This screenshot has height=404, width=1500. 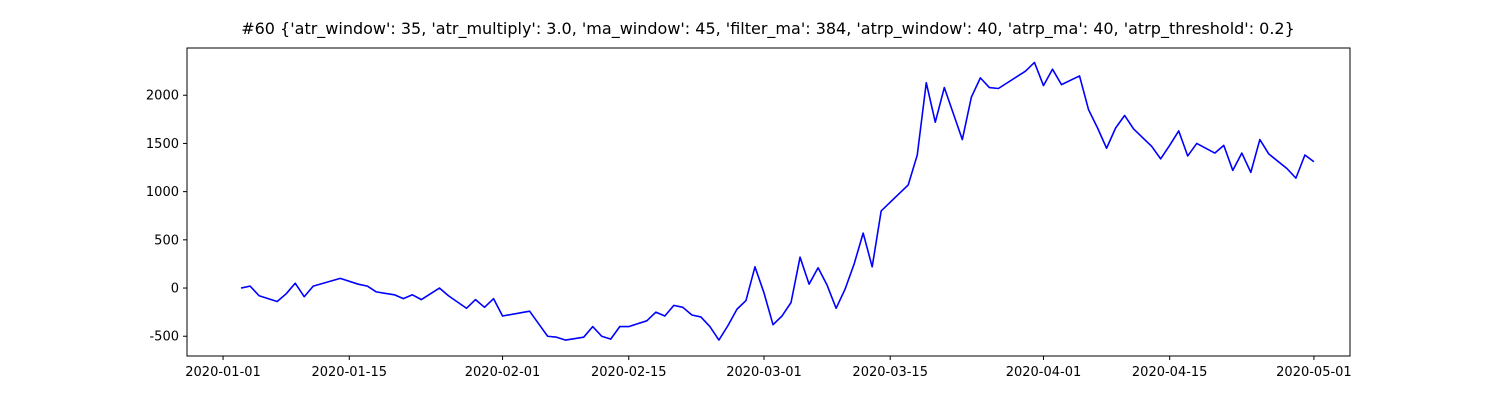 I want to click on x-tick-label: 2020-02-15, so click(x=629, y=372).